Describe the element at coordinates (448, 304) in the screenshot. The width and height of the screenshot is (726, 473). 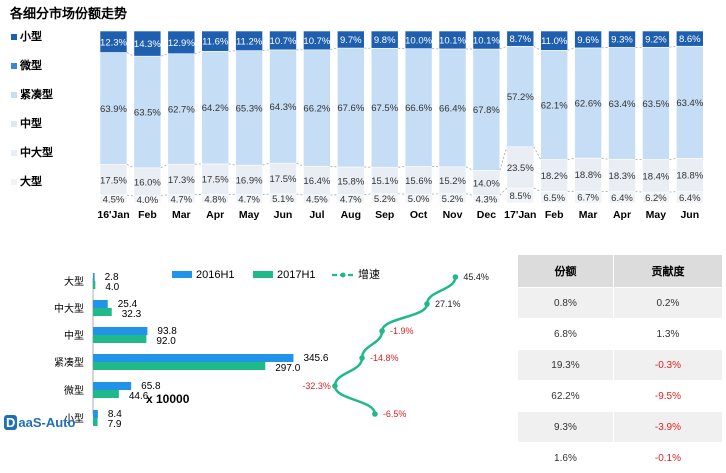
I see `growth-value-label: 27.1%` at that location.